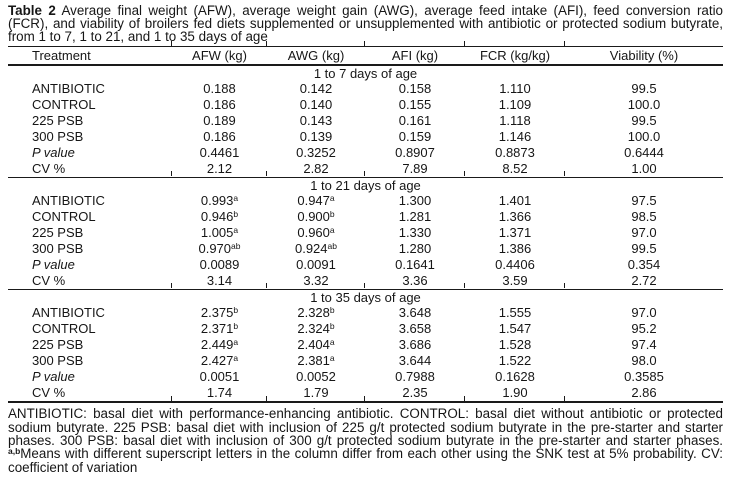 This screenshot has width=731, height=502. Describe the element at coordinates (644, 361) in the screenshot. I see `cell-value: 98.0` at that location.